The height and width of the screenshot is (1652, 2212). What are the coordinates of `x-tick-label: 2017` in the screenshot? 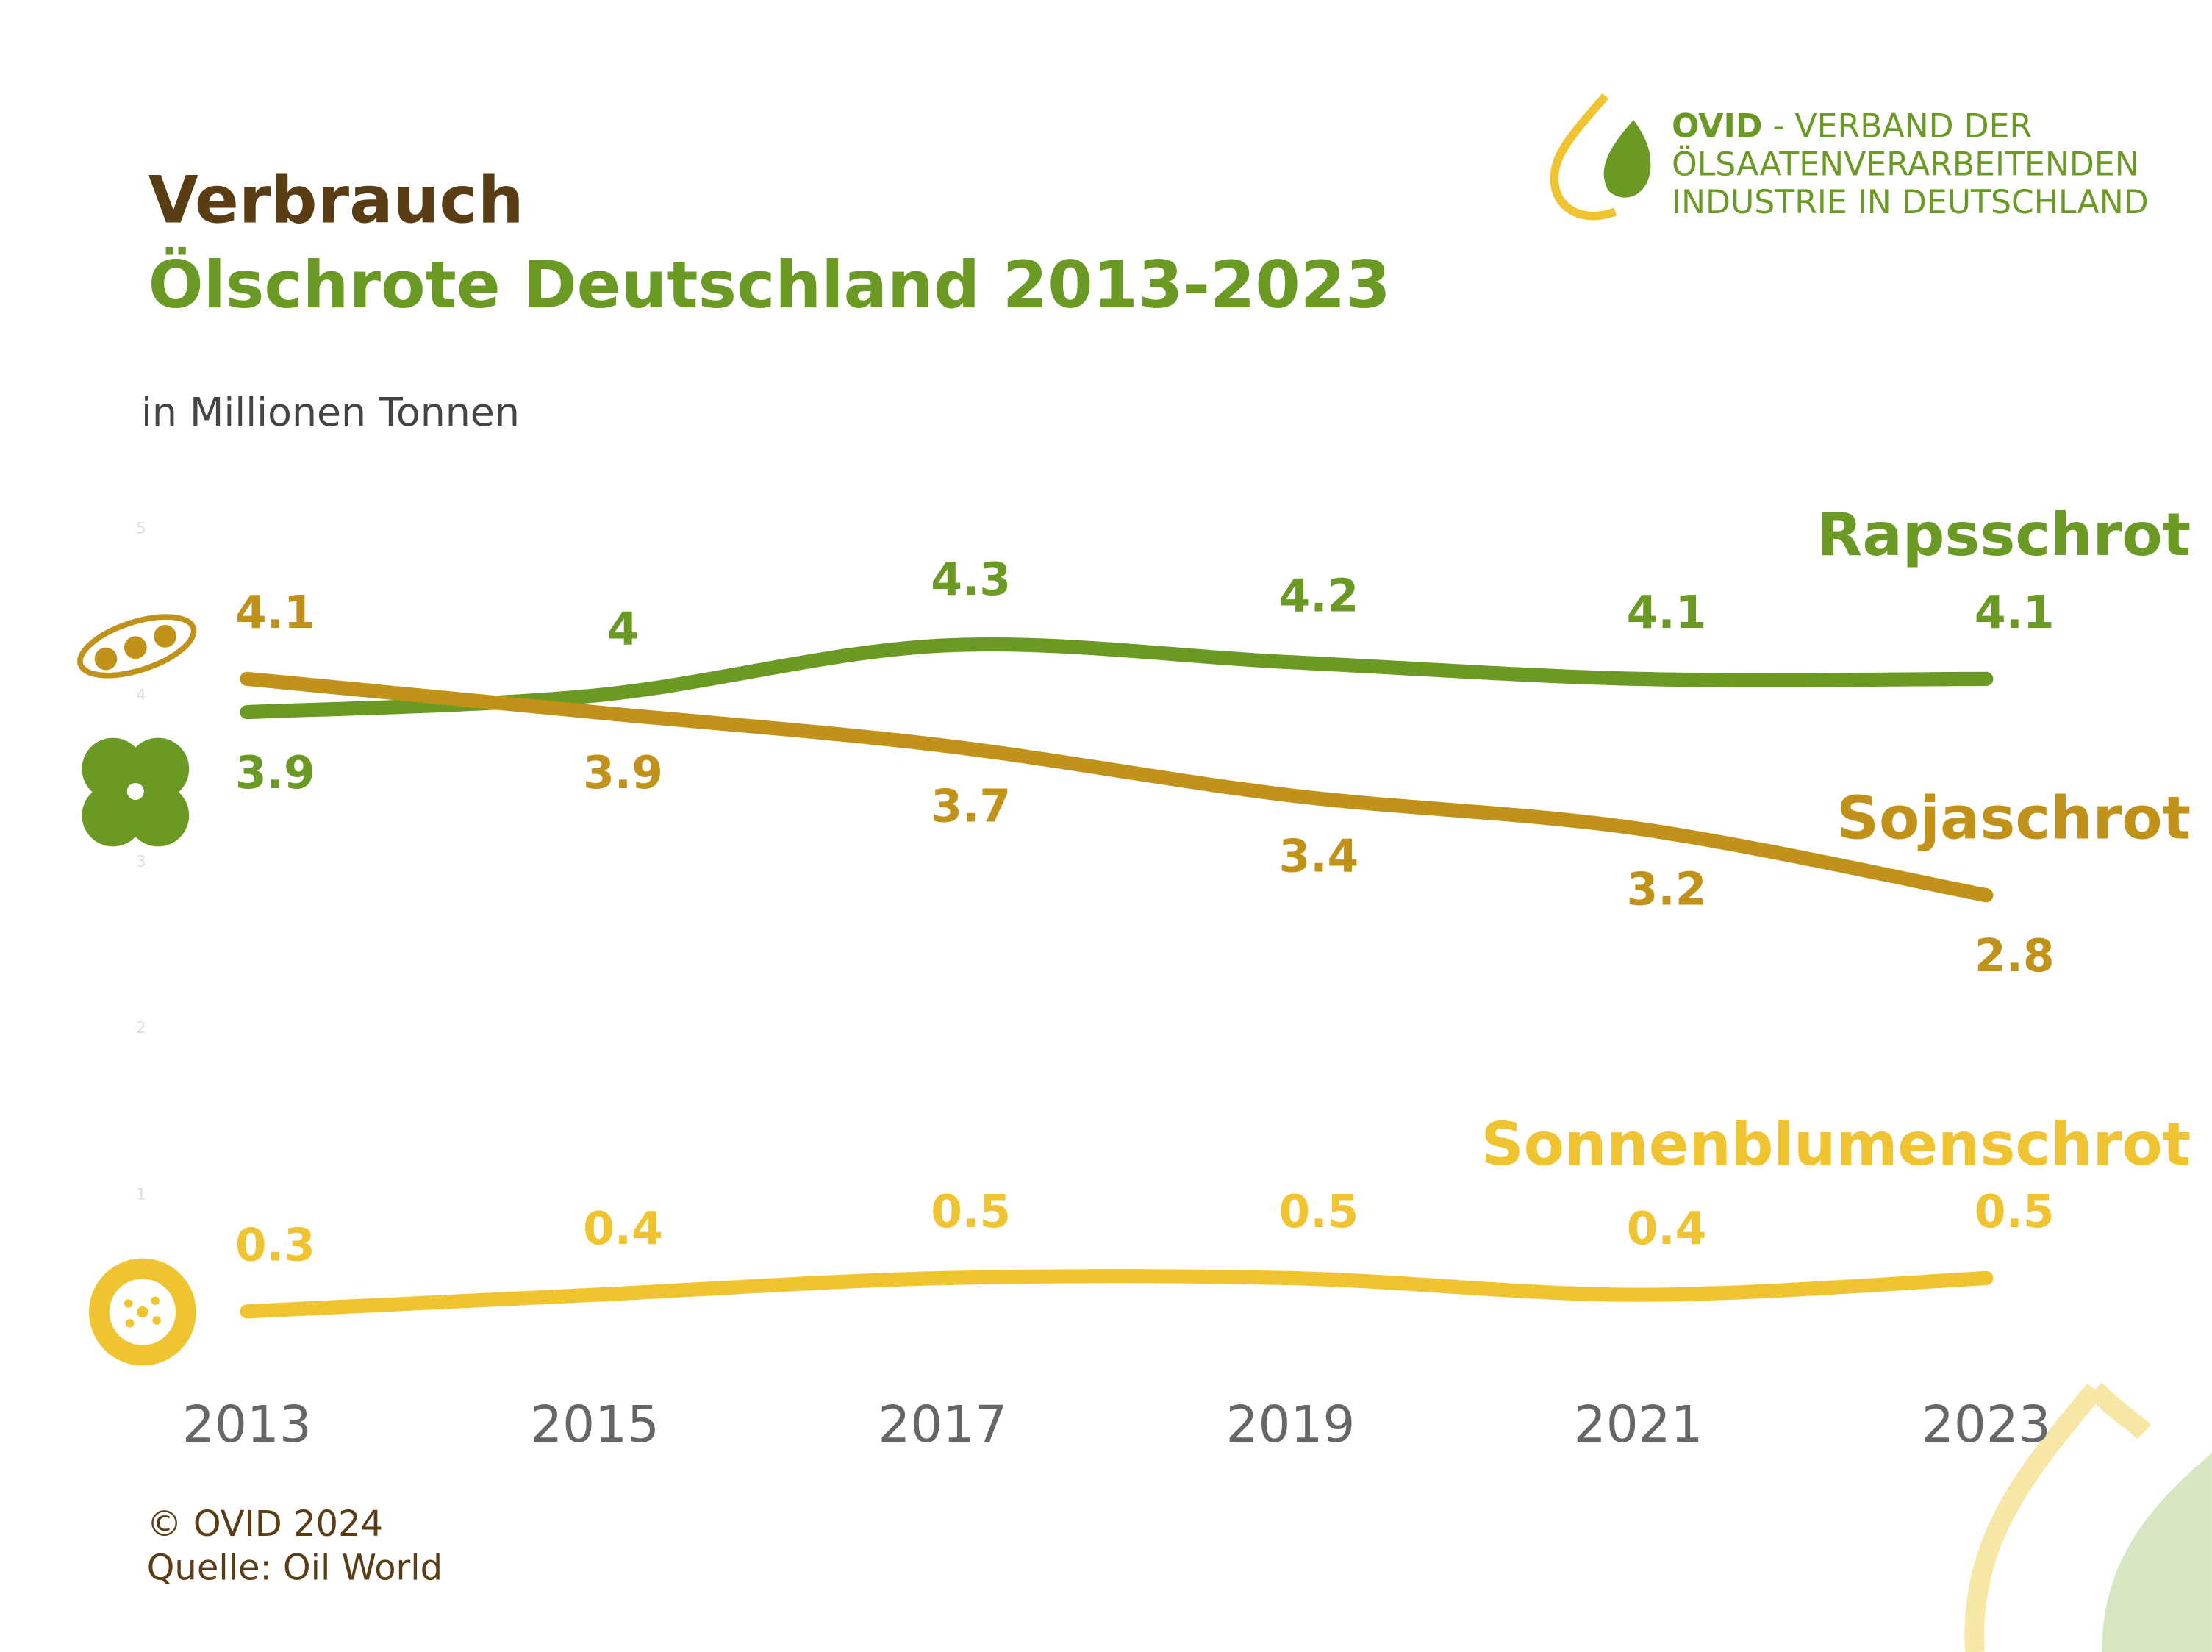 It's located at (942, 1424).